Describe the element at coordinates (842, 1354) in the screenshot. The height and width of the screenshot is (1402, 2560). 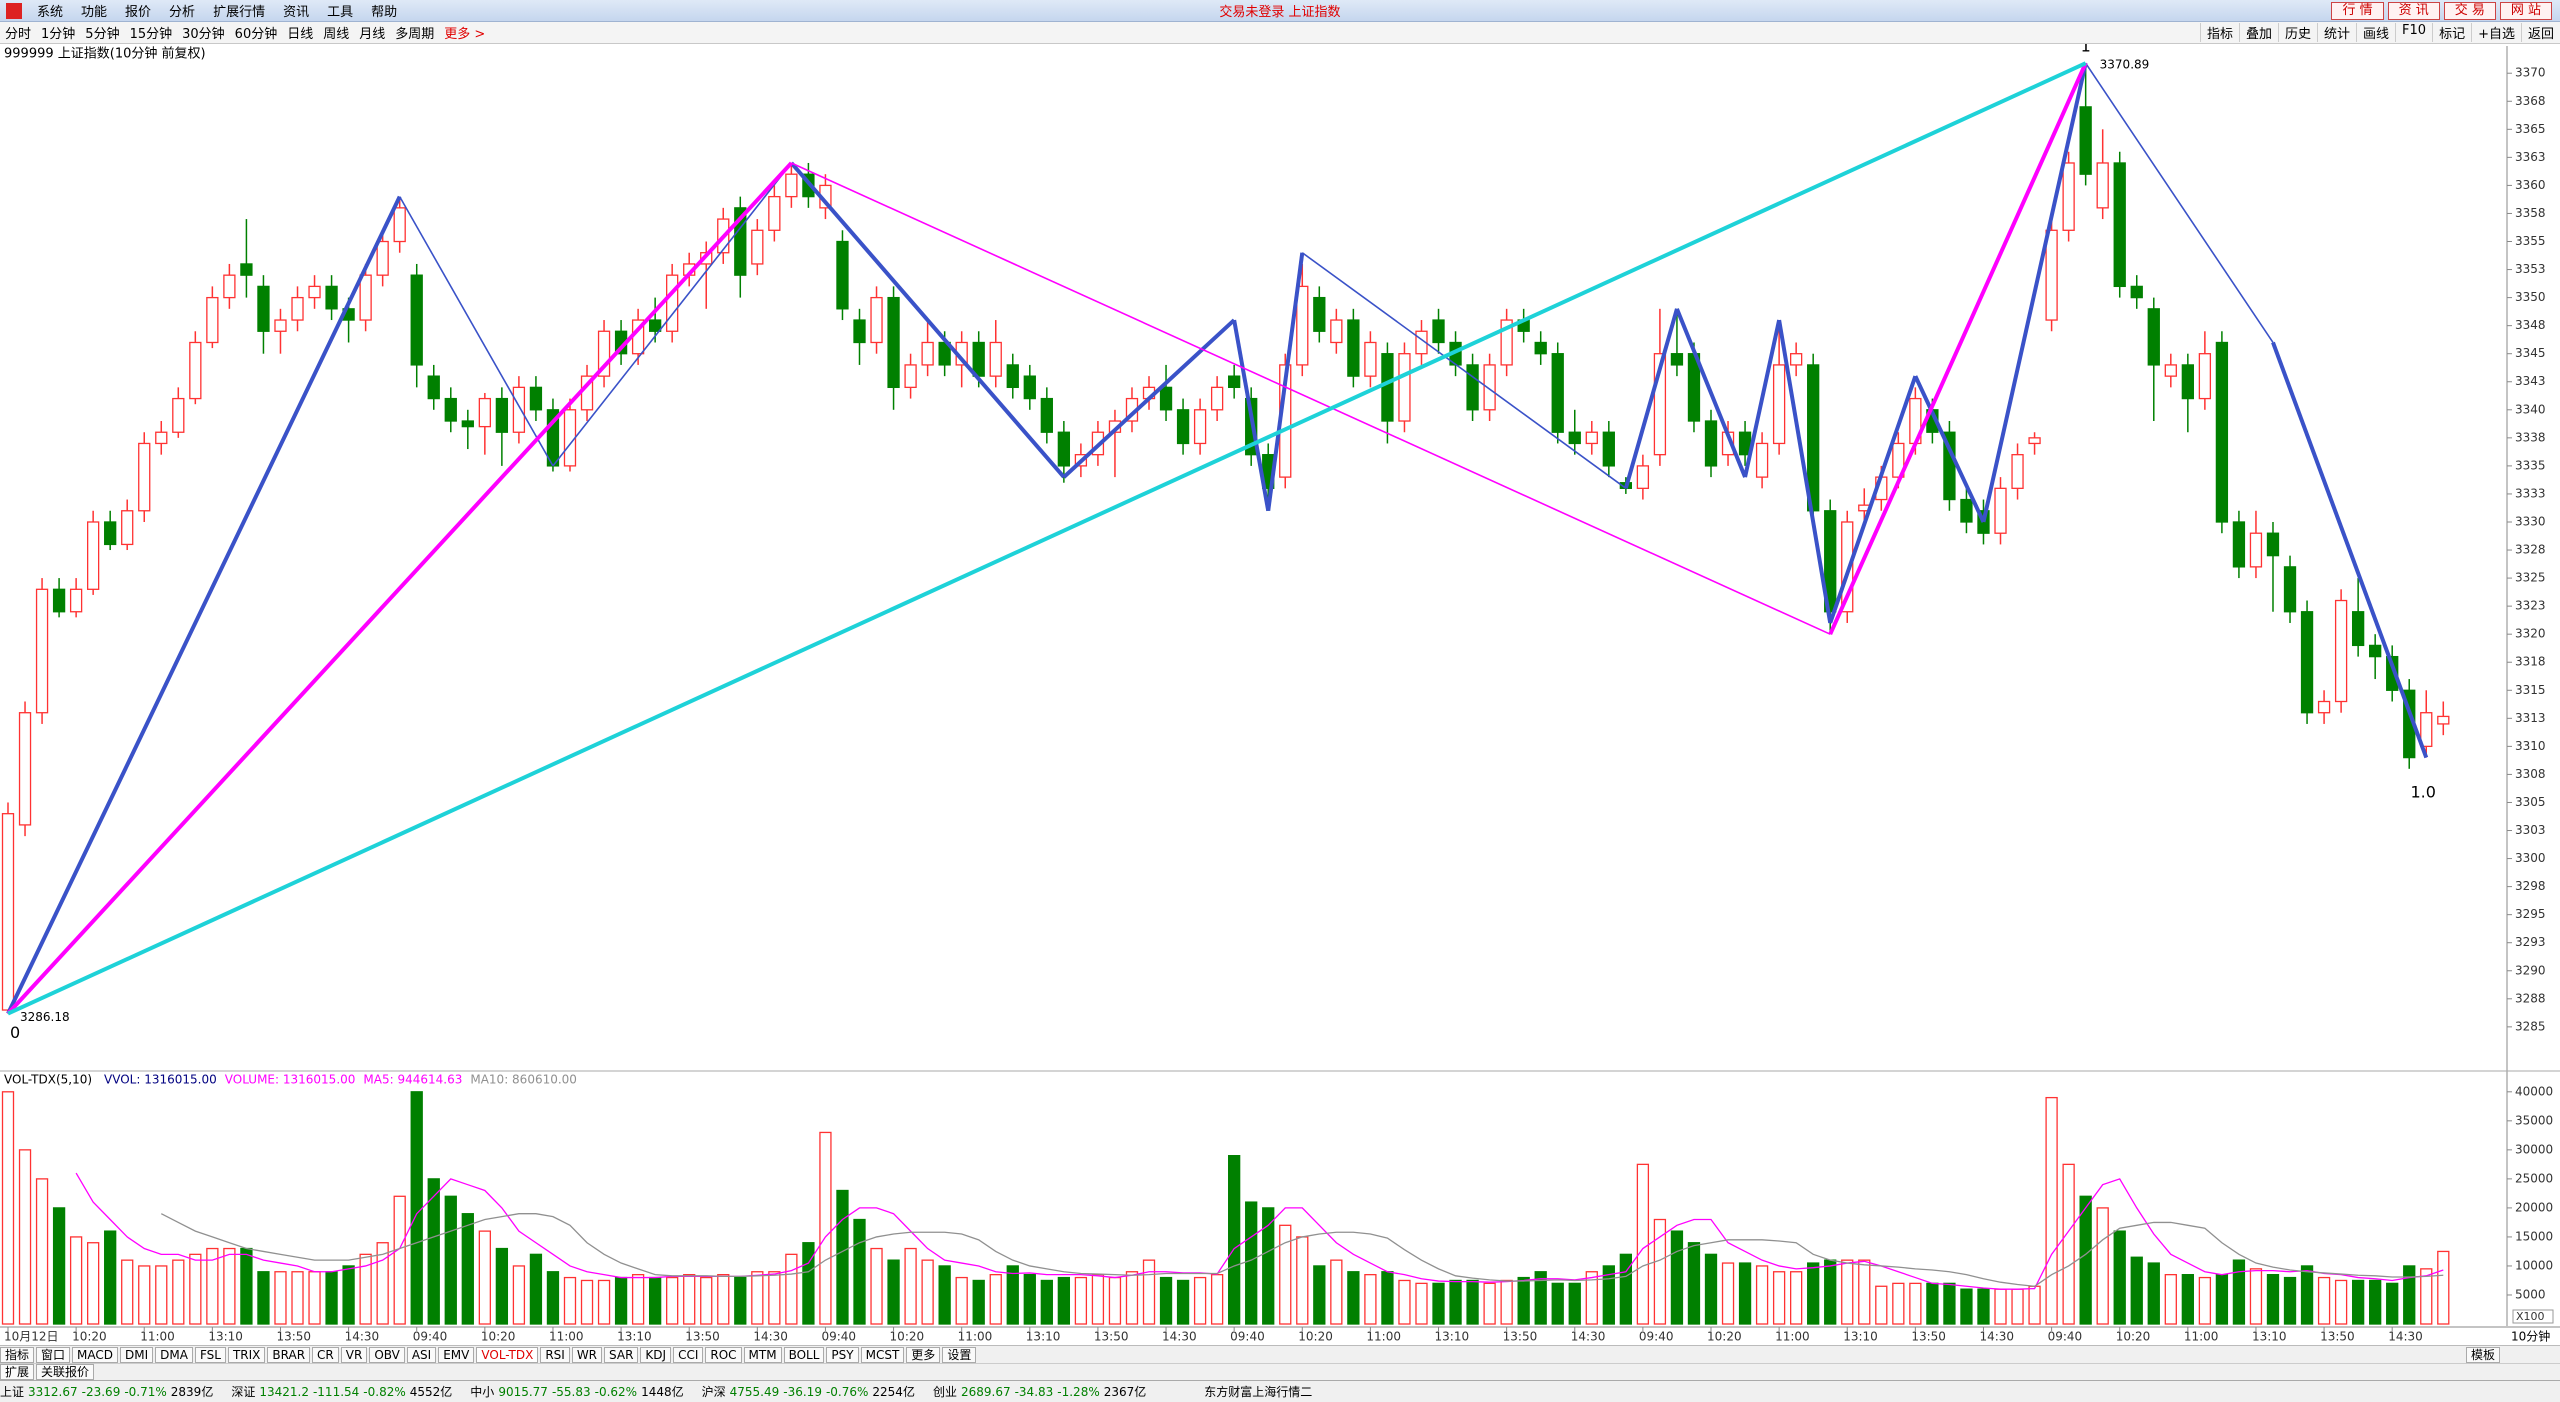
I see `indicator-tab: PSY` at that location.